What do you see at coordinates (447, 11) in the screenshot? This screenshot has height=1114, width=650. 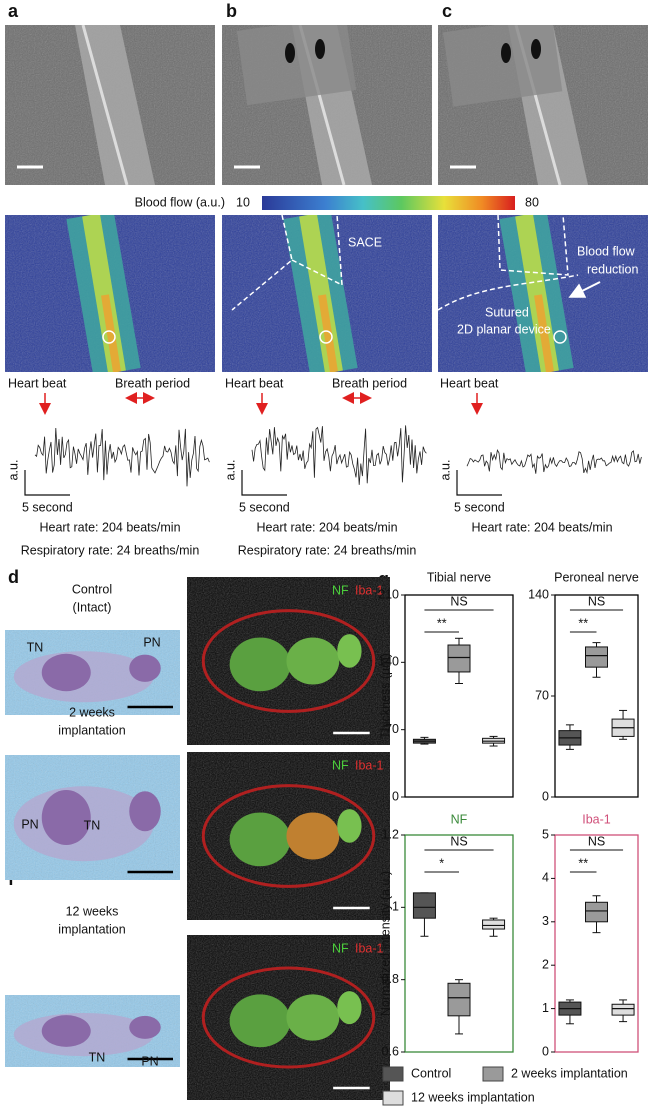 I see `panel-label: c` at bounding box center [447, 11].